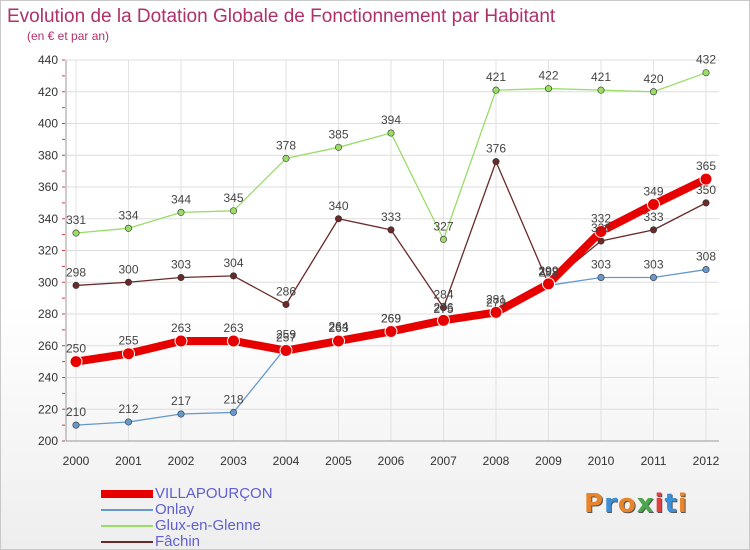  Describe the element at coordinates (653, 191) in the screenshot. I see `data-label: 349` at that location.